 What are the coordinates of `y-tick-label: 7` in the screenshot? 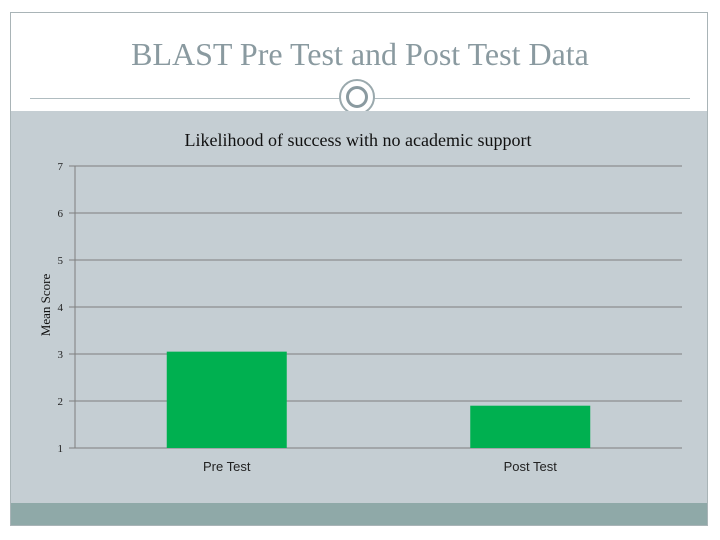 It's located at (61, 167).